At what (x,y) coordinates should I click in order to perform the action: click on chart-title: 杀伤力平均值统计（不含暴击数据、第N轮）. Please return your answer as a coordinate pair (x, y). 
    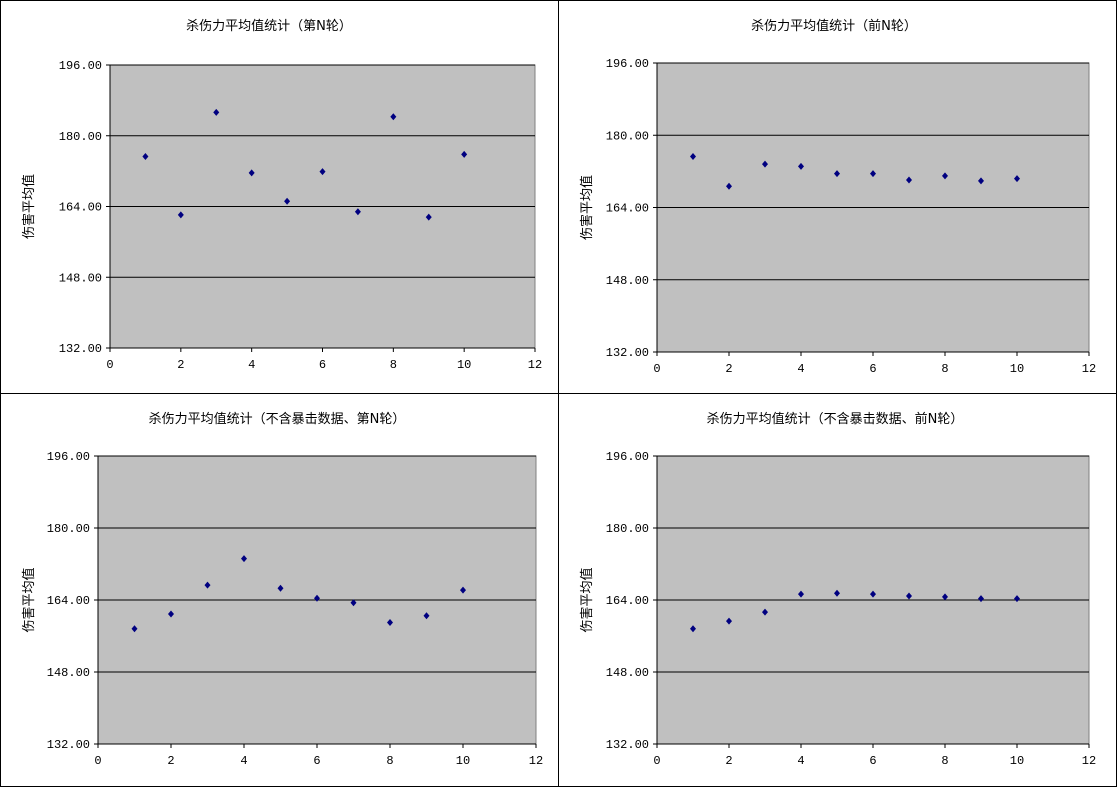
    Looking at the image, I should click on (277, 419).